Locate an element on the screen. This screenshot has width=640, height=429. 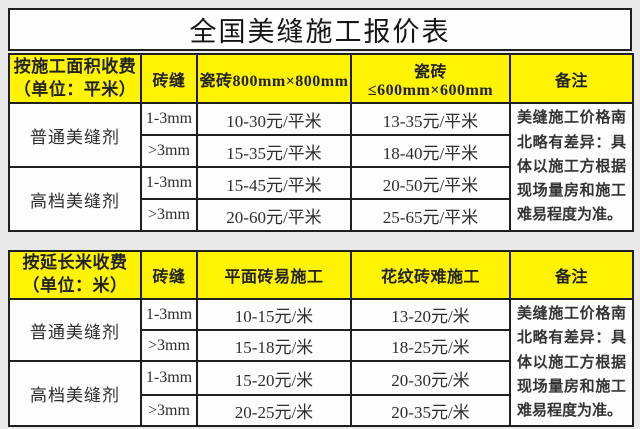
table-header-row: 按延长米收费 （单位：米） 砖缝 平面砖易施工 花纹砖难施工 备注 is located at coordinates (321, 275).